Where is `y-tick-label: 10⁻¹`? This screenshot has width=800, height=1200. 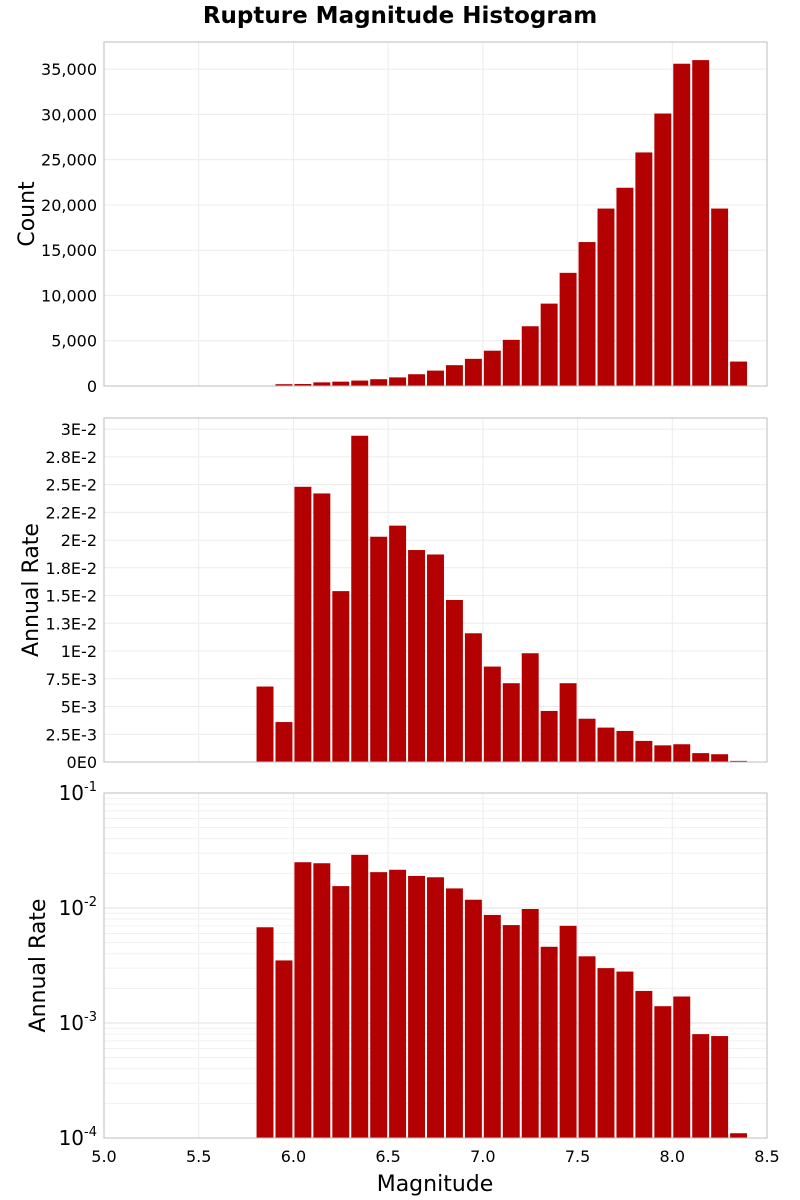
y-tick-label: 10⁻¹ is located at coordinates (78, 792).